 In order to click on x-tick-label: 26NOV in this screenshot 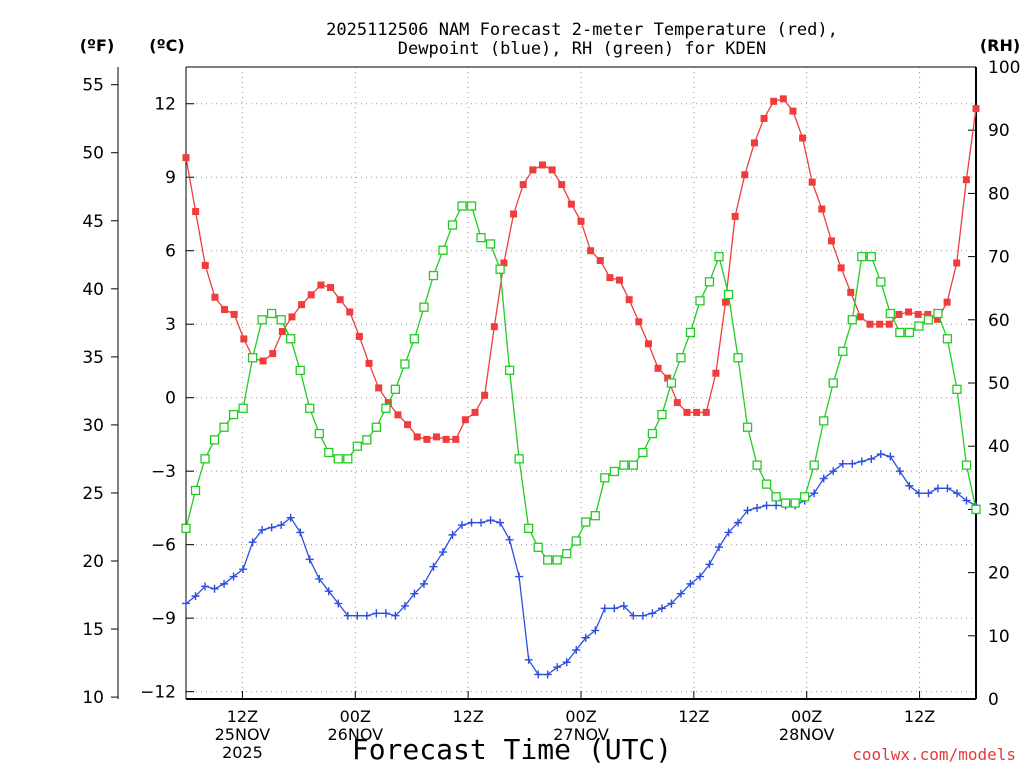, I will do `click(355, 734)`.